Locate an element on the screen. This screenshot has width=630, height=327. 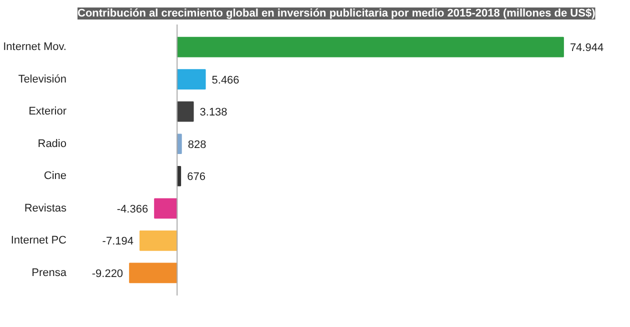
y-tick-label: Exterior is located at coordinates (47, 112).